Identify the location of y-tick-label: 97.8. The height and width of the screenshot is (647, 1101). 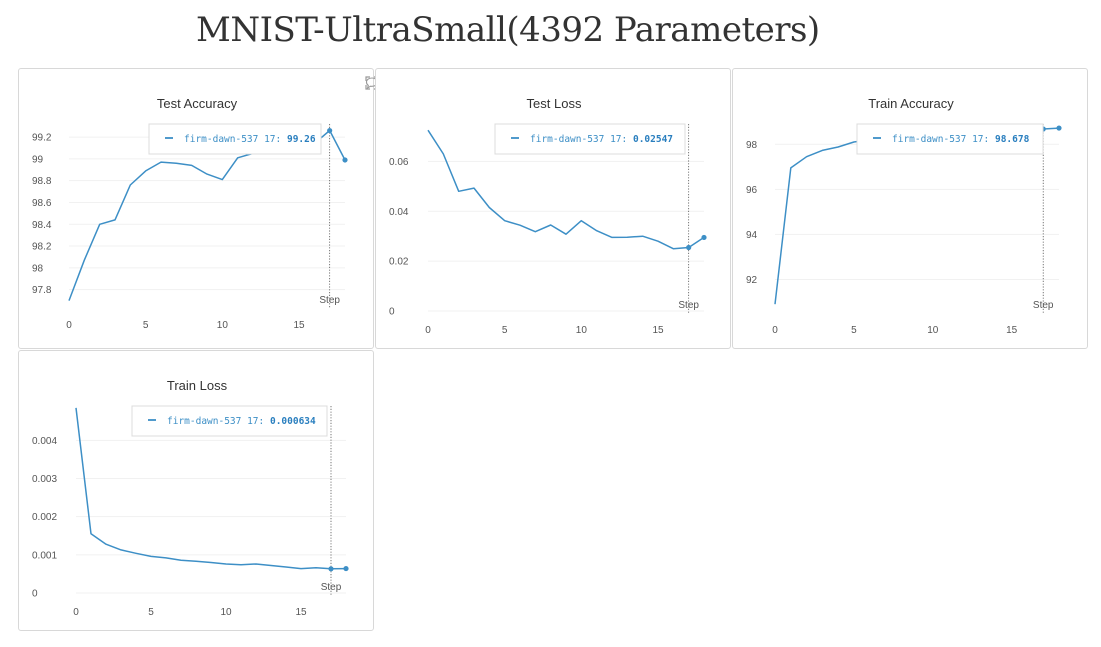
(42, 290).